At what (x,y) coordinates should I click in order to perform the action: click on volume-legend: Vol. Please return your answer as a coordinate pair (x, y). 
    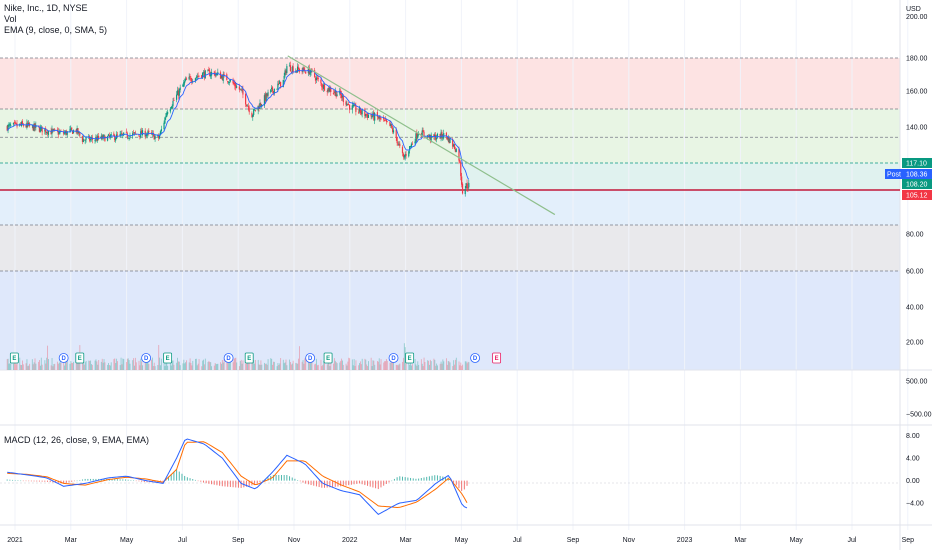
    Looking at the image, I should click on (10, 19).